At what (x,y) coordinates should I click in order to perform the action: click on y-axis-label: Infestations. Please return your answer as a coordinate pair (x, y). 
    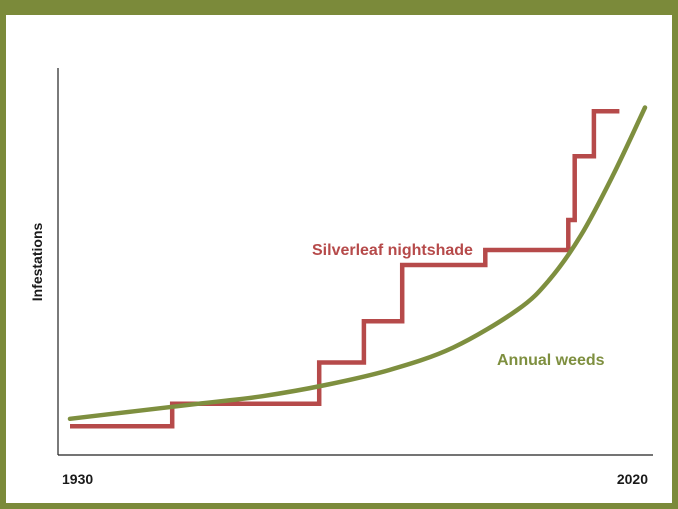
    Looking at the image, I should click on (37, 262).